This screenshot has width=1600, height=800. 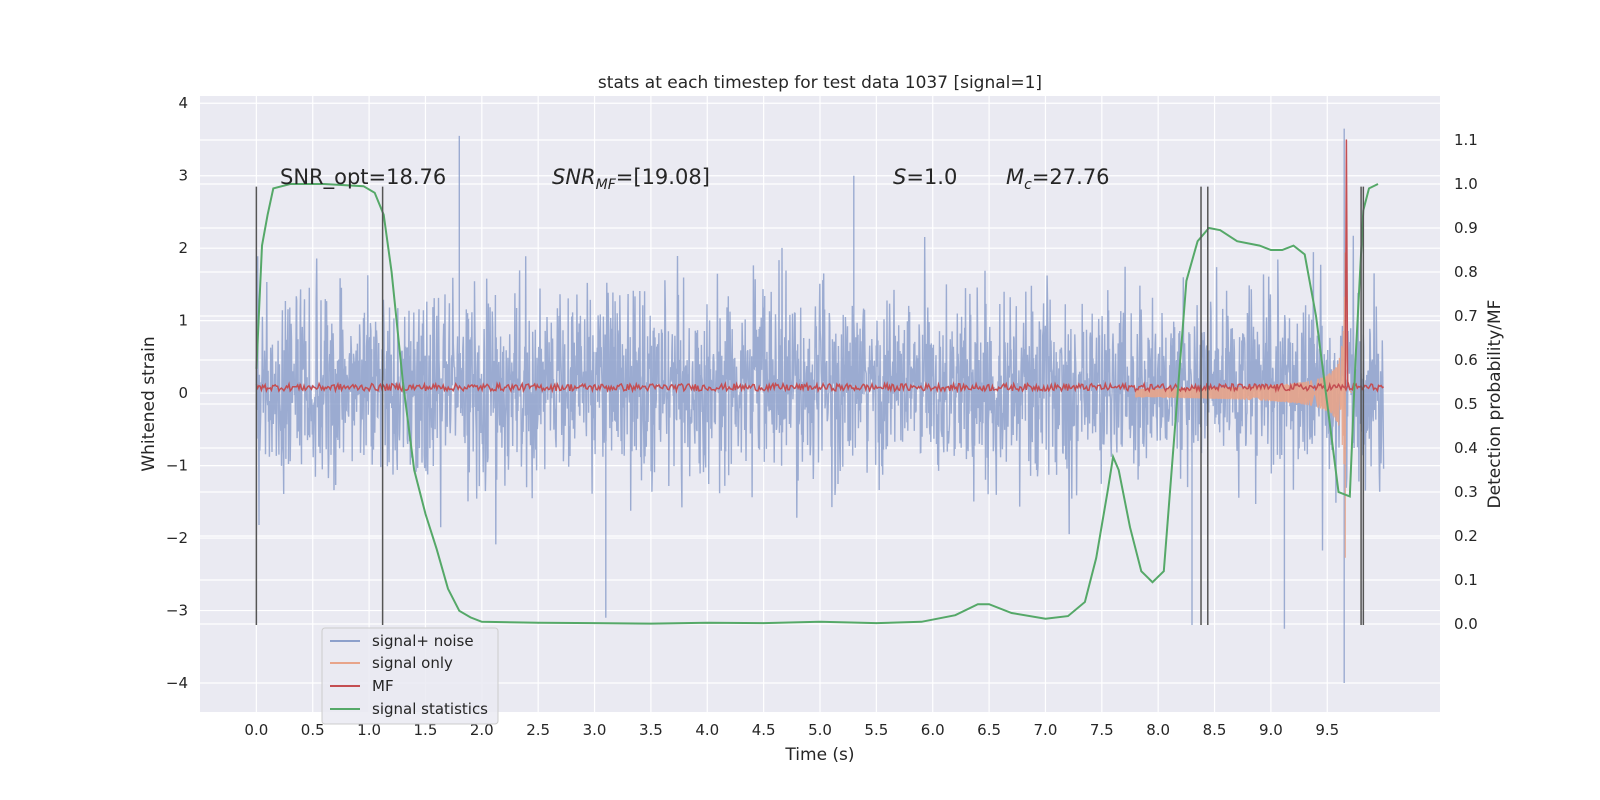 I want to click on y-tick-label: 0, so click(x=183, y=393).